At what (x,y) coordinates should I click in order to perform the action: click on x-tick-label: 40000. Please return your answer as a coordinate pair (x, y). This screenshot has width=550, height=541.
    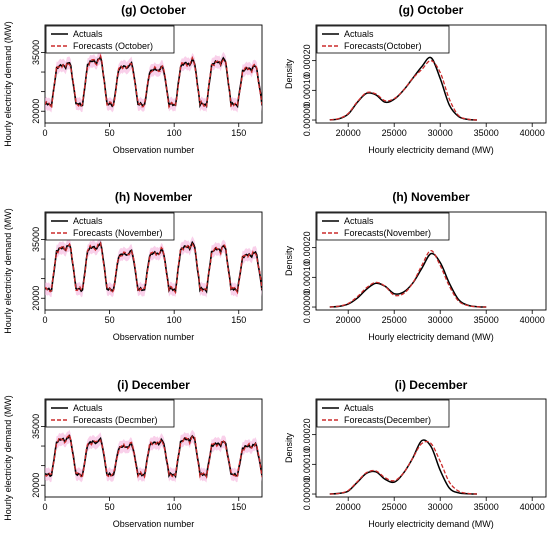
    Looking at the image, I should click on (532, 507).